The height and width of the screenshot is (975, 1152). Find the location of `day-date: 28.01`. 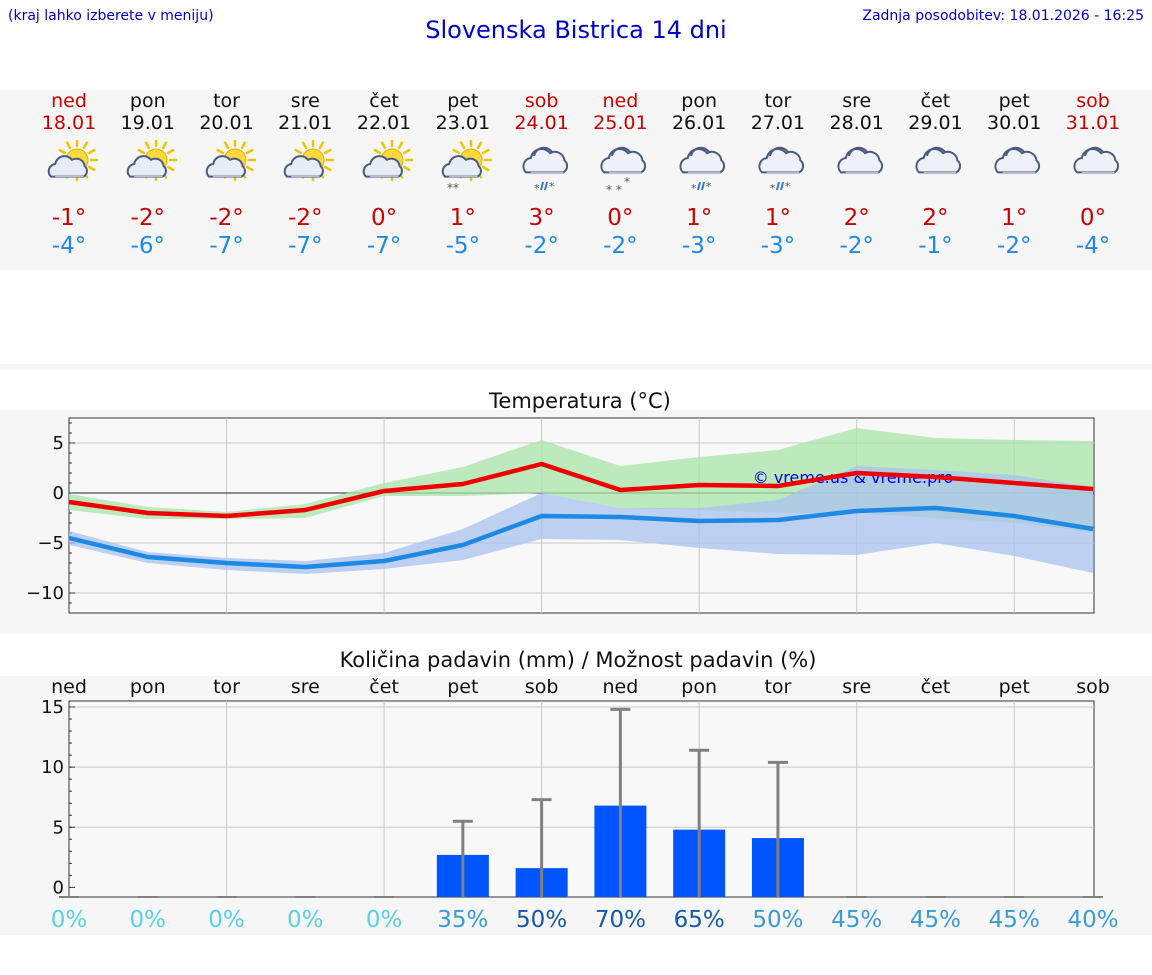

day-date: 28.01 is located at coordinates (856, 123).